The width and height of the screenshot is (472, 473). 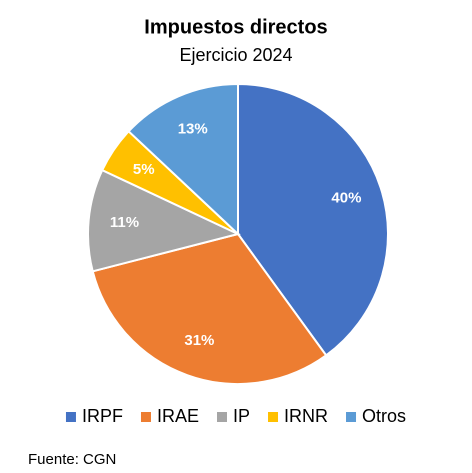 I want to click on legend-label: IP, so click(x=241, y=416).